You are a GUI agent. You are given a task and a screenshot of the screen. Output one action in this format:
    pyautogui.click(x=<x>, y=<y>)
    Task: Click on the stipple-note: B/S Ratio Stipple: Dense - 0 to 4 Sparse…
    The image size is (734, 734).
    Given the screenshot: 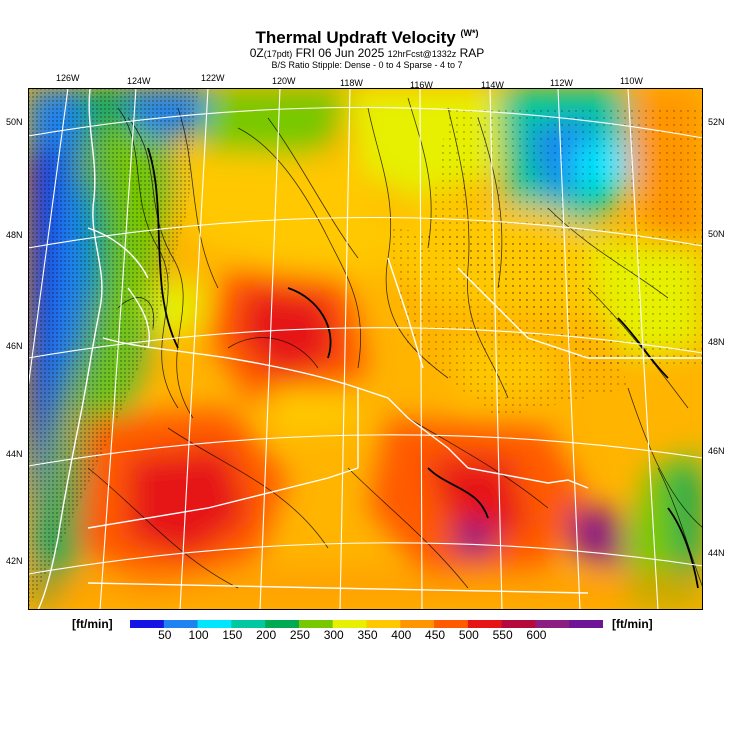 What is the action you would take?
    pyautogui.click(x=367, y=65)
    